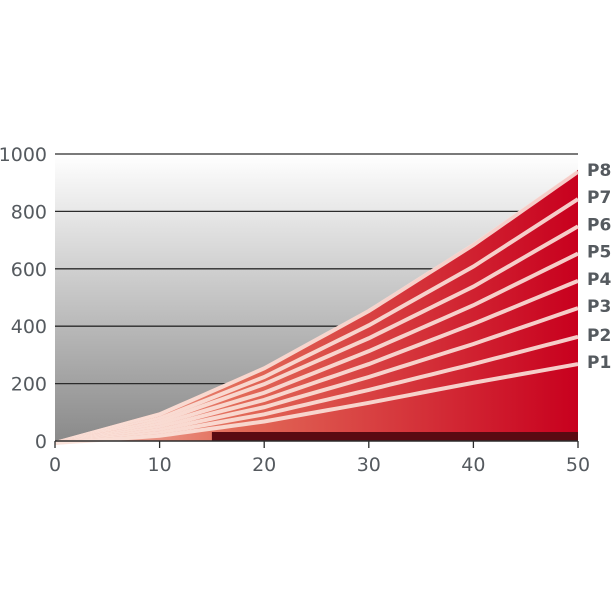 This screenshot has width=613, height=613. I want to click on y-tick-label-400: 400, so click(29, 327).